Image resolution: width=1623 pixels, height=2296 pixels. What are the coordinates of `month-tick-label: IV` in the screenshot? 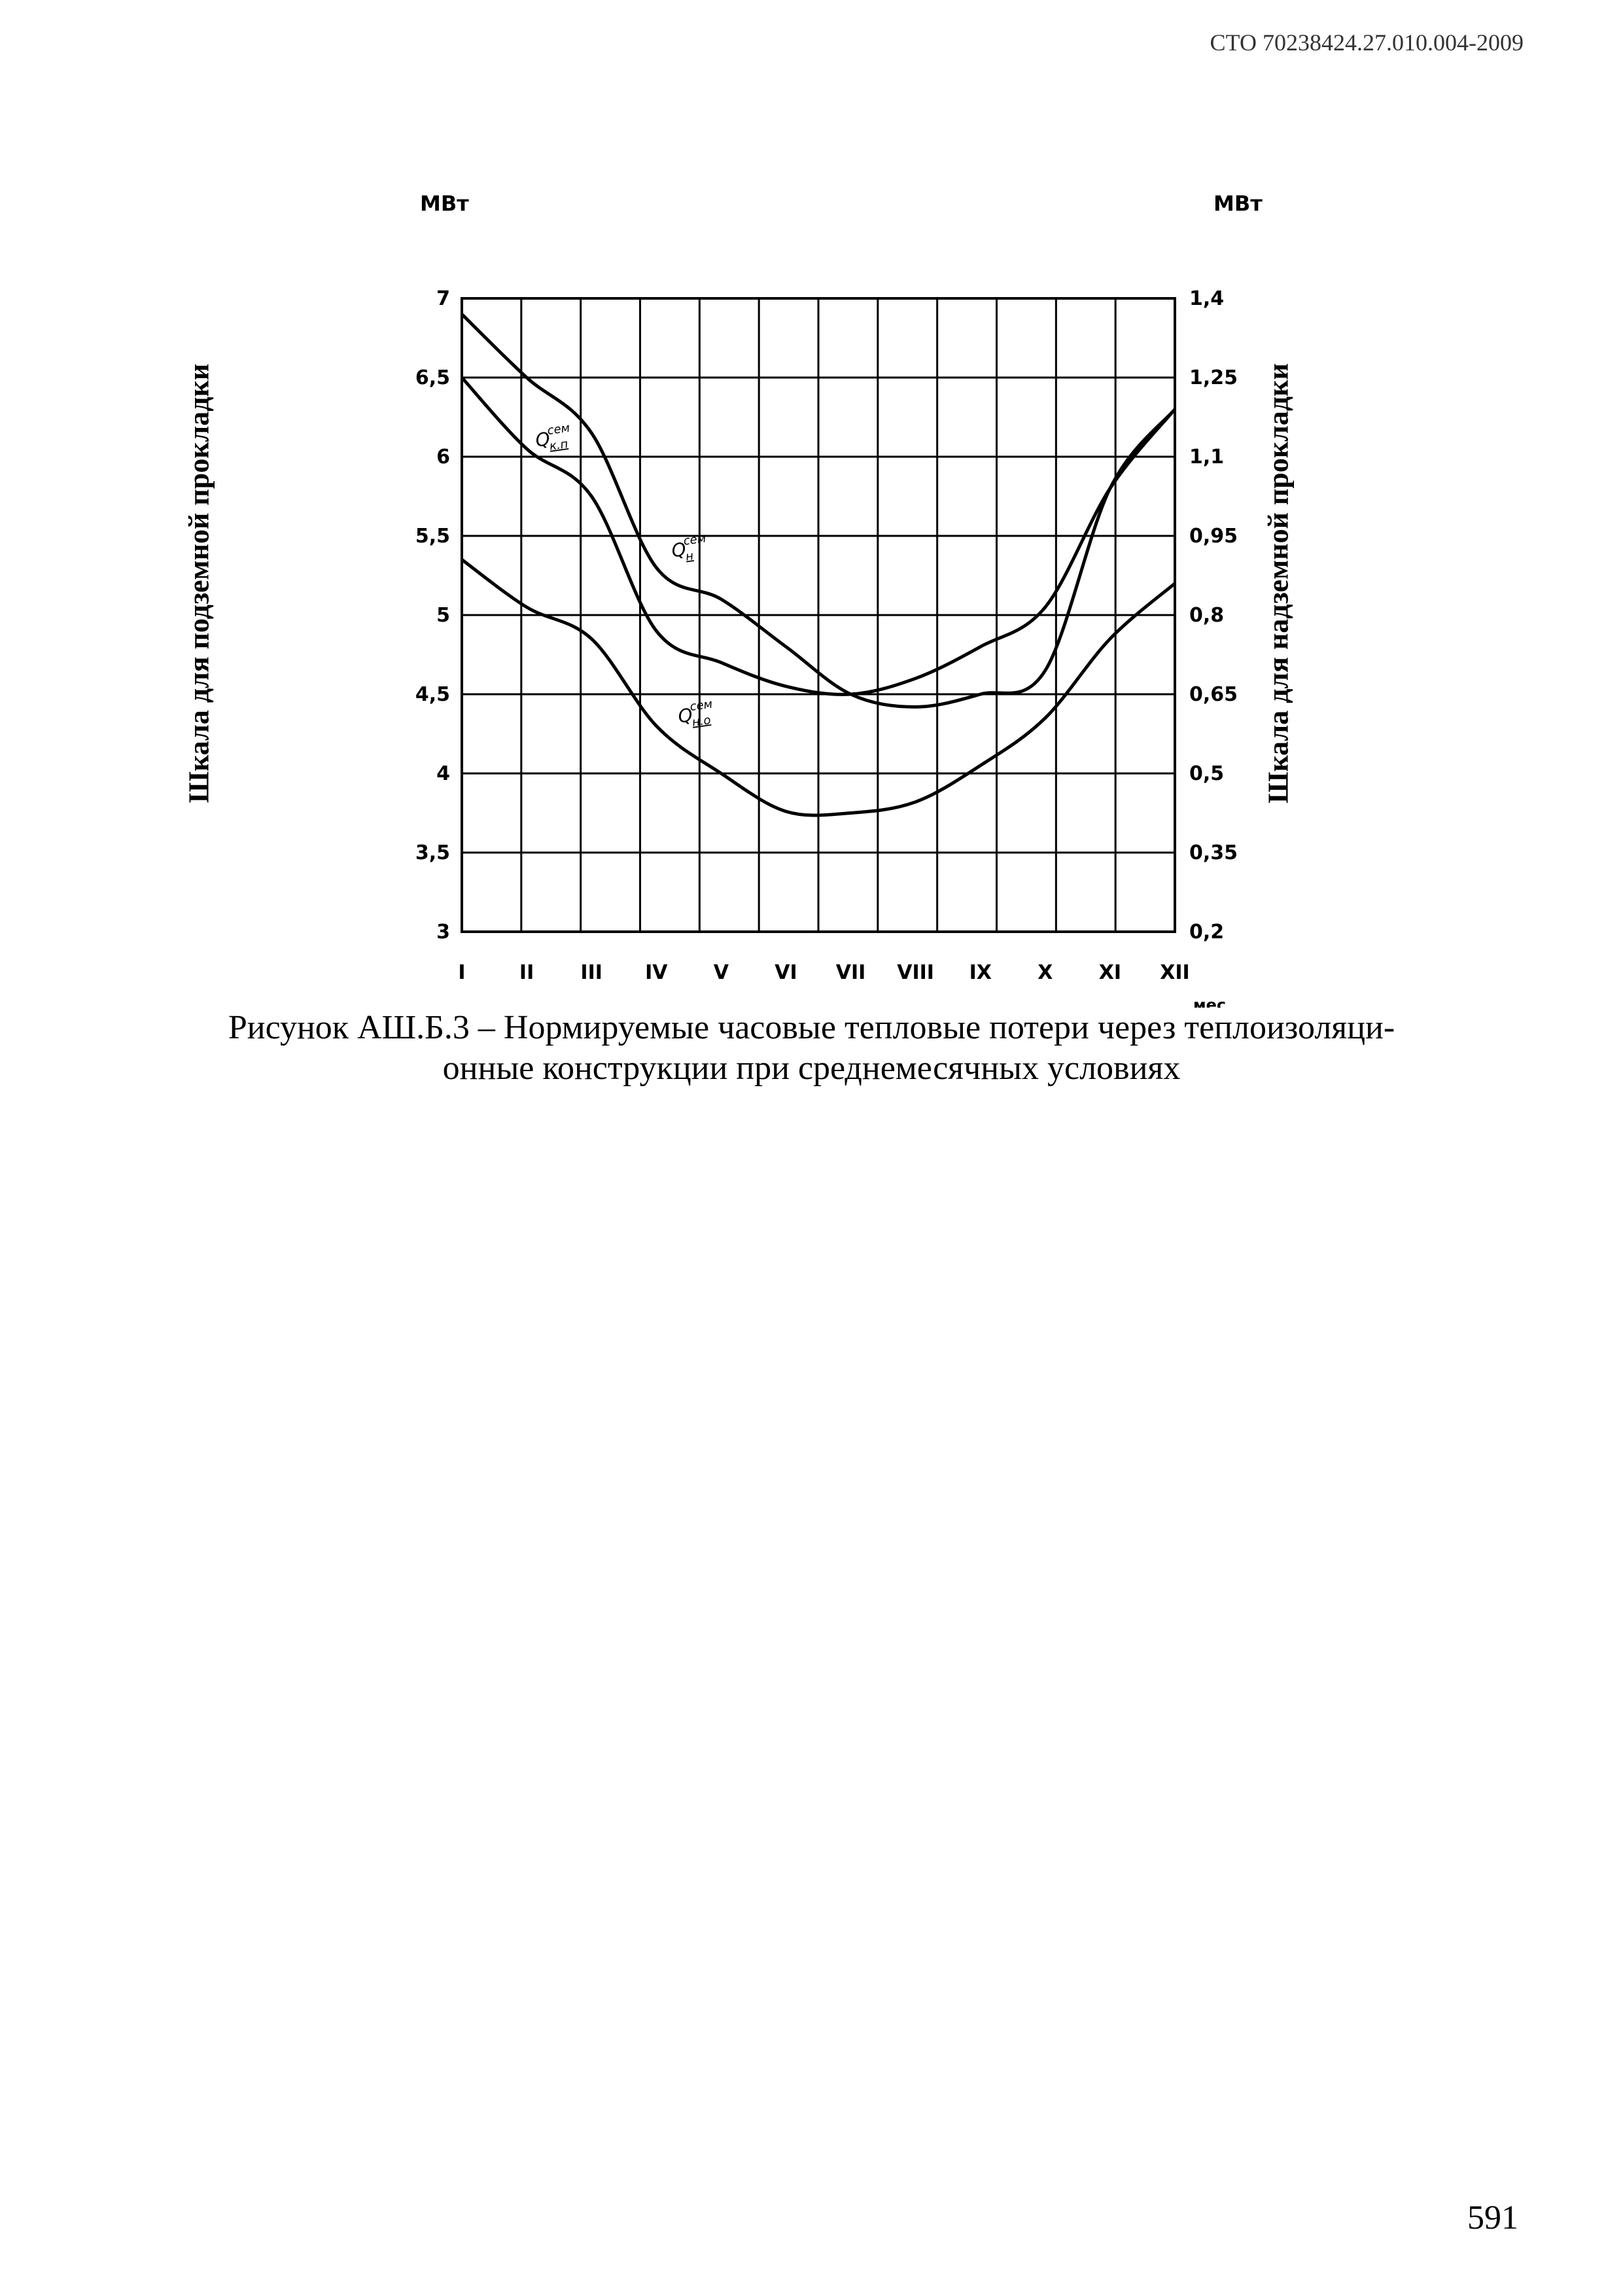 It's located at (657, 972).